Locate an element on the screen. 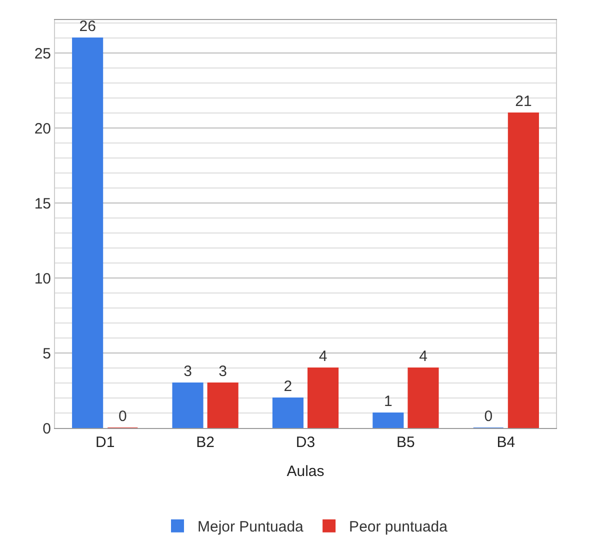  x-tick-label: B4 is located at coordinates (506, 442).